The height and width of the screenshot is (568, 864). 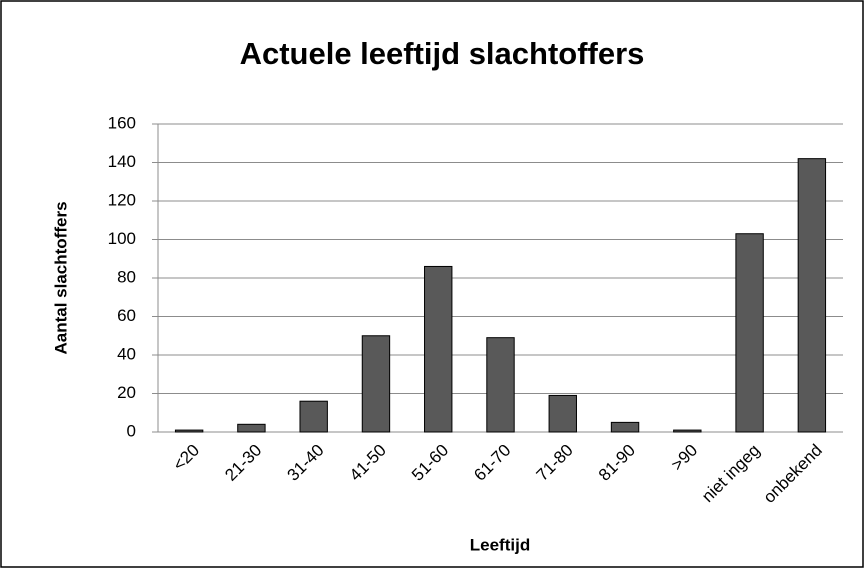 I want to click on y-tick-label: 80, so click(x=126, y=276).